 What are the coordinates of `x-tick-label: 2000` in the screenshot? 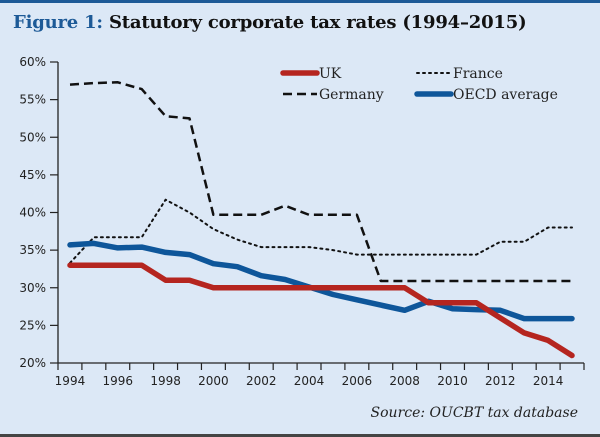 It's located at (213, 381).